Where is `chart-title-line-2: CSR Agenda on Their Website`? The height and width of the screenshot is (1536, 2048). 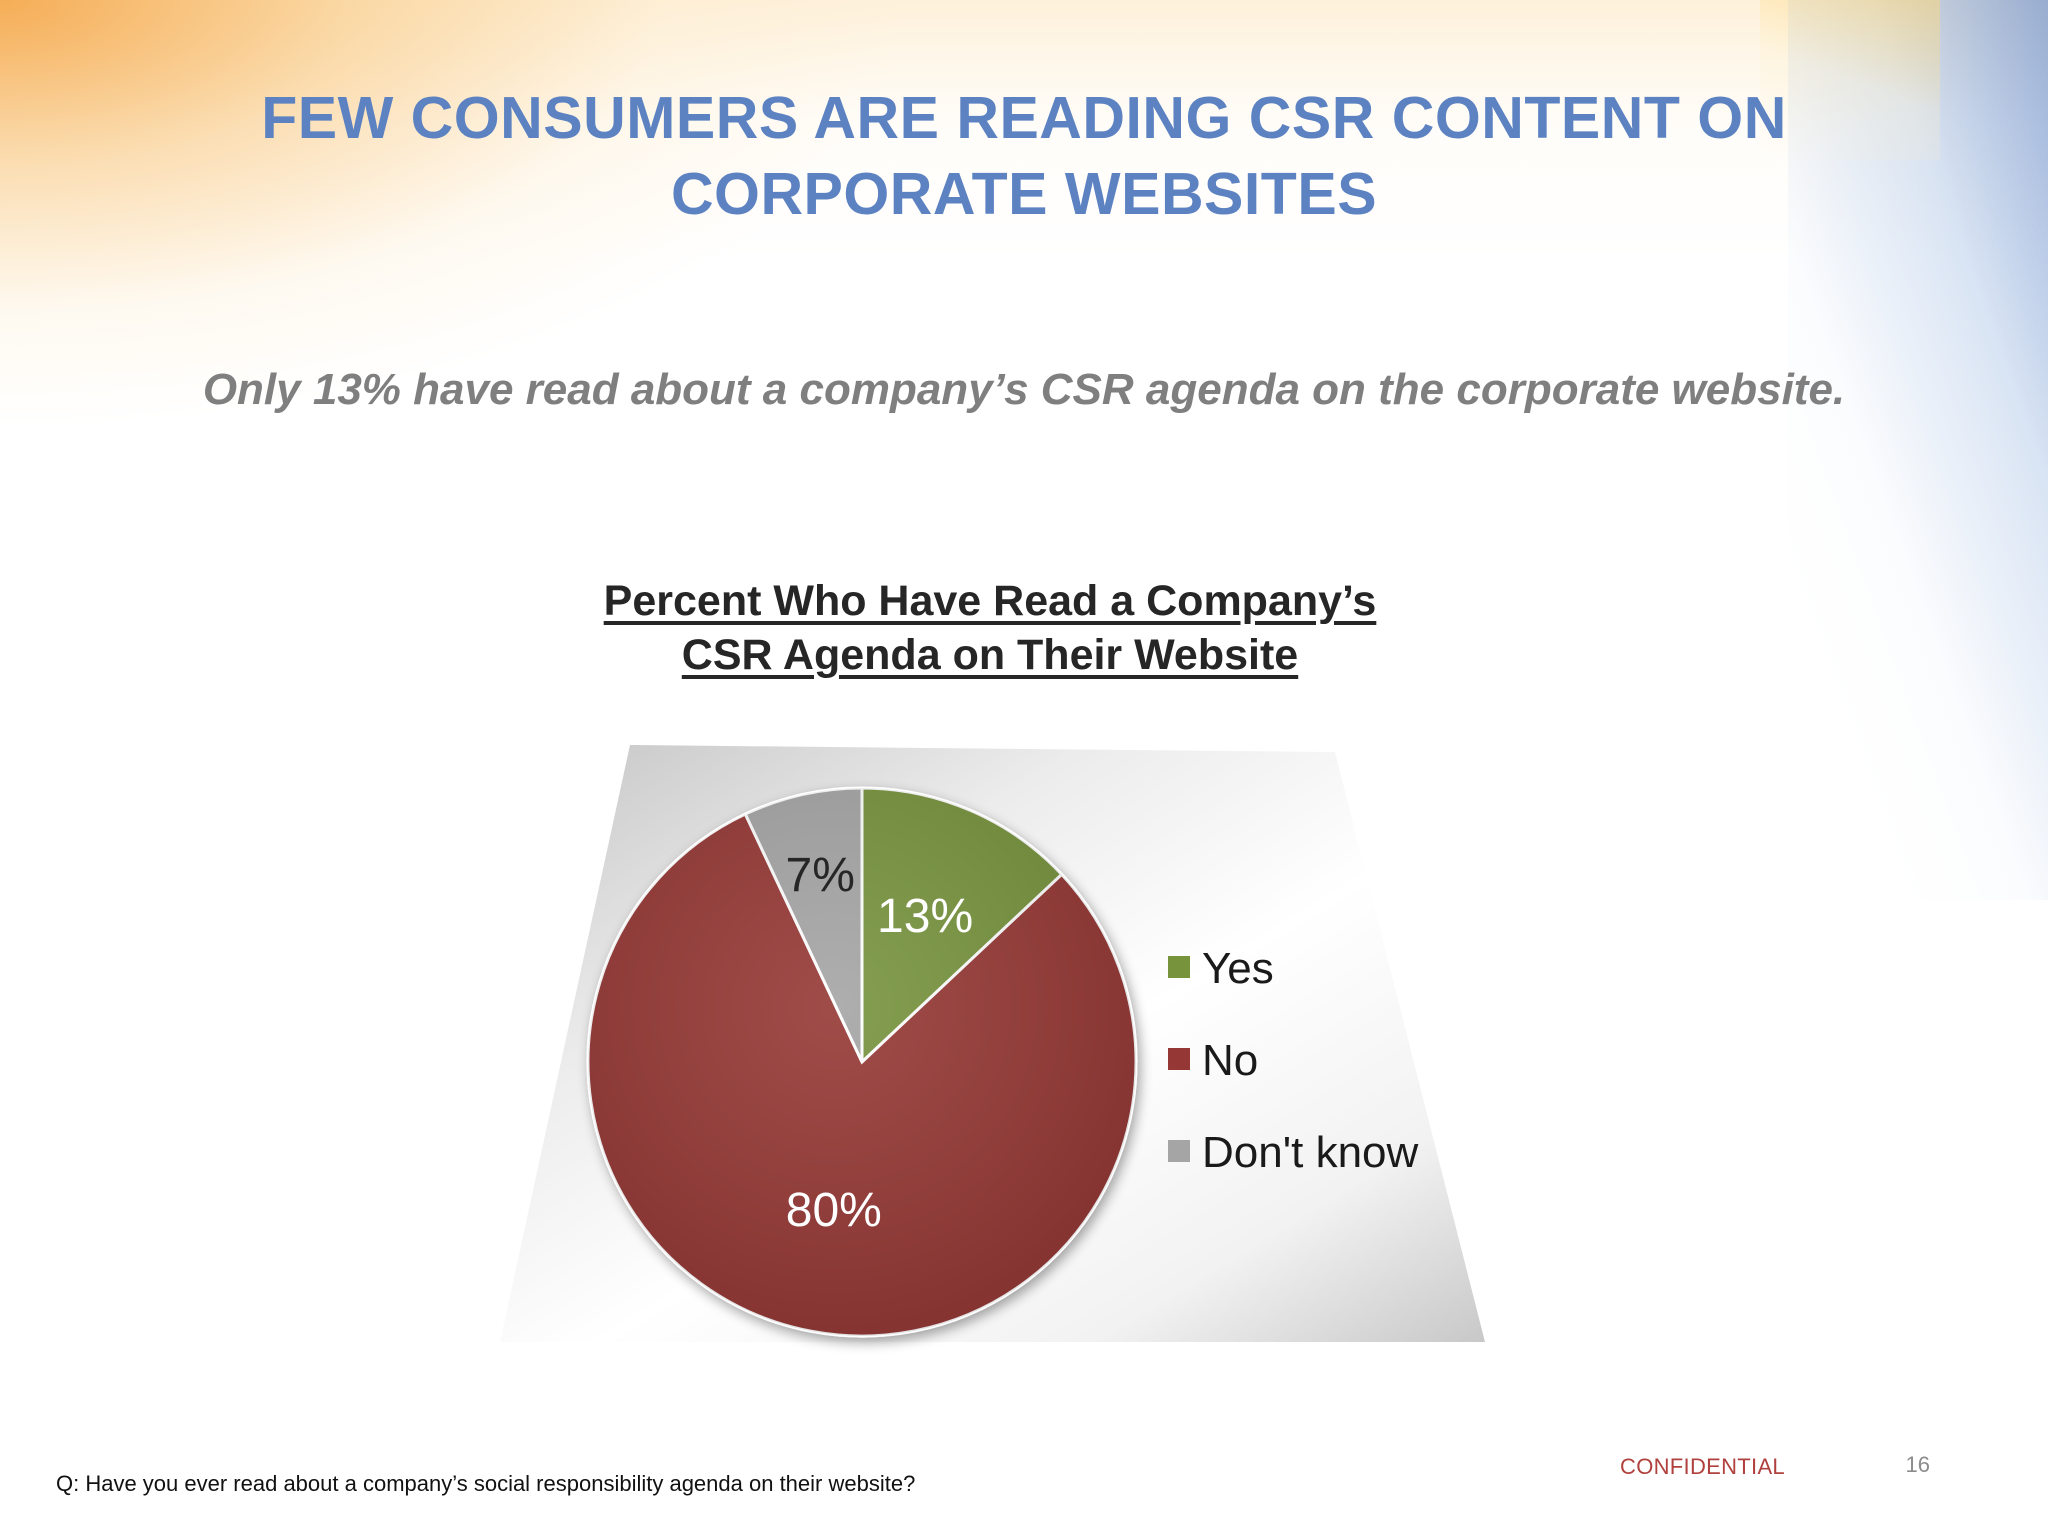
chart-title-line-2: CSR Agenda on Their Website is located at coordinates (990, 655).